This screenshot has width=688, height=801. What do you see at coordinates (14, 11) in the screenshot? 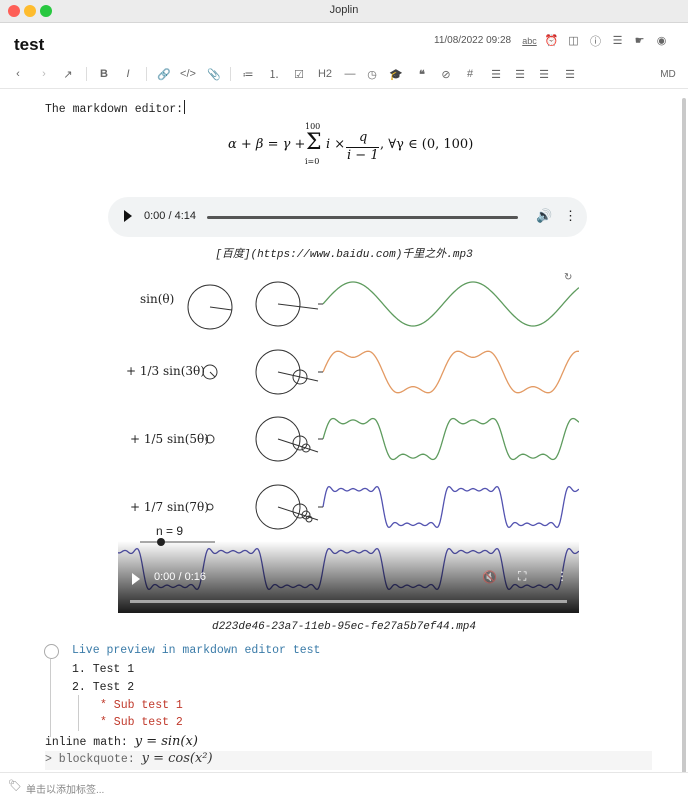
I see `close-window-button` at bounding box center [14, 11].